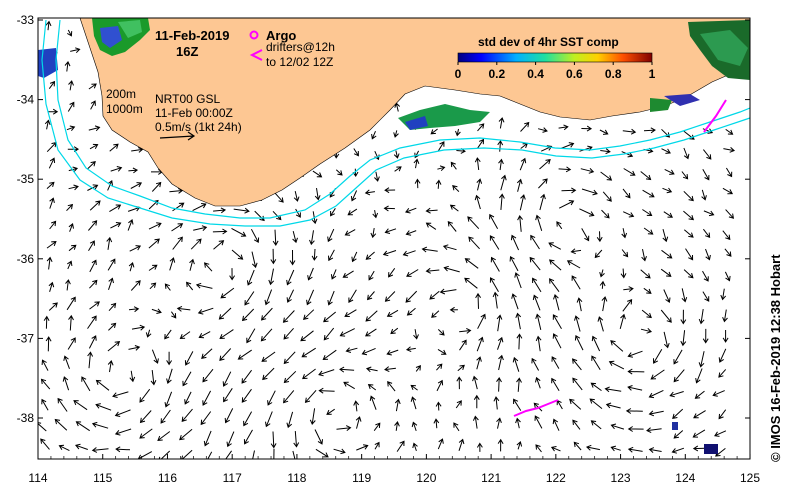 The width and height of the screenshot is (790, 492). I want to click on lon-tick-label: 124, so click(685, 478).